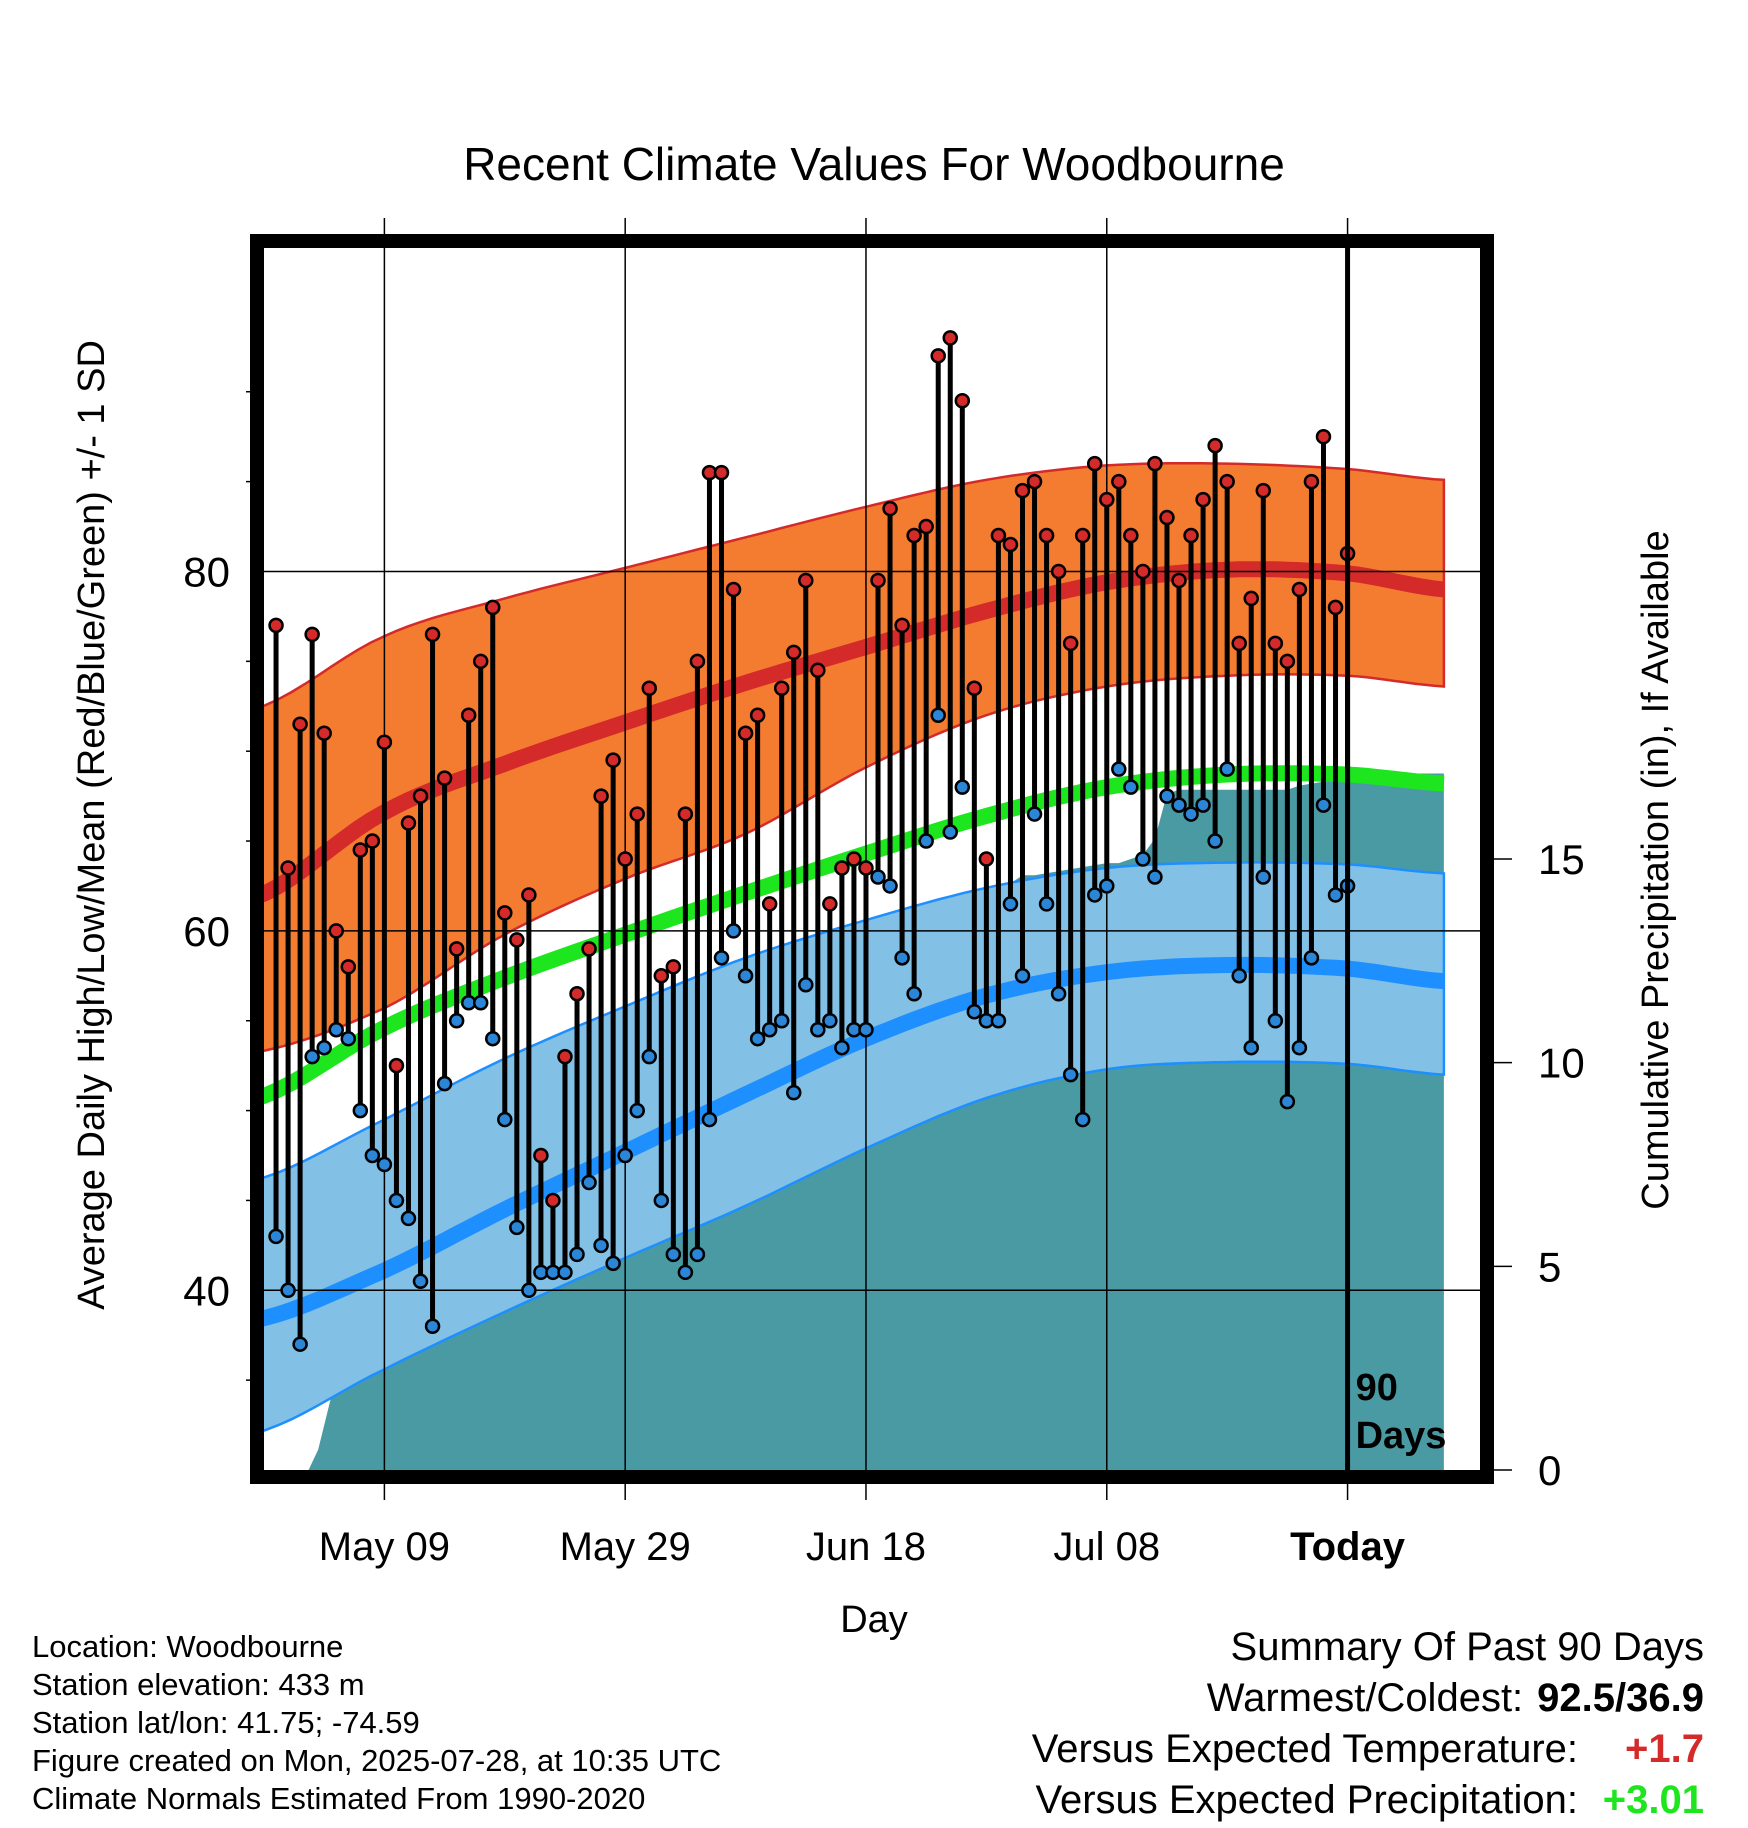 This screenshot has height=1828, width=1748. What do you see at coordinates (1377, 1388) in the screenshot?
I see `period-label-line1: 90` at bounding box center [1377, 1388].